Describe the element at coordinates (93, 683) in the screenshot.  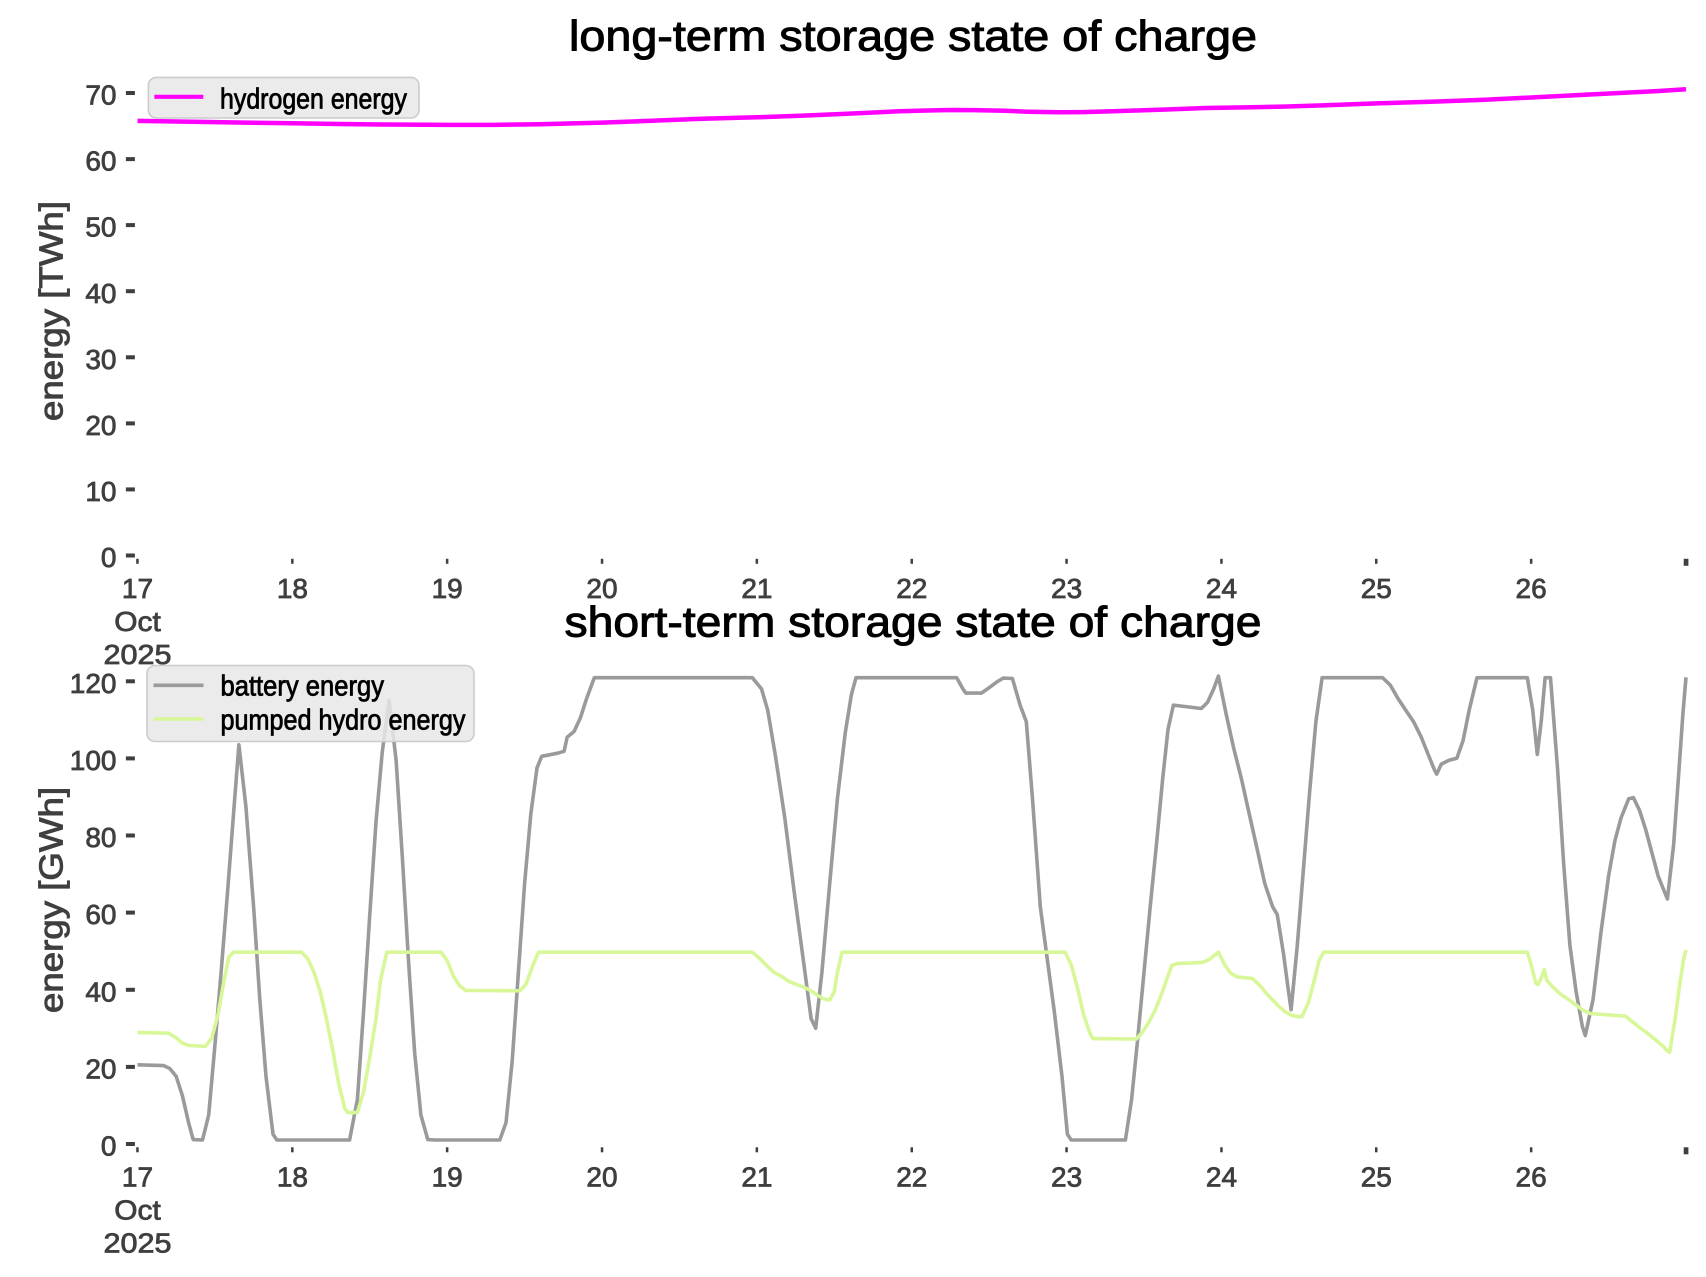
I see `svg-text: 120` at that location.